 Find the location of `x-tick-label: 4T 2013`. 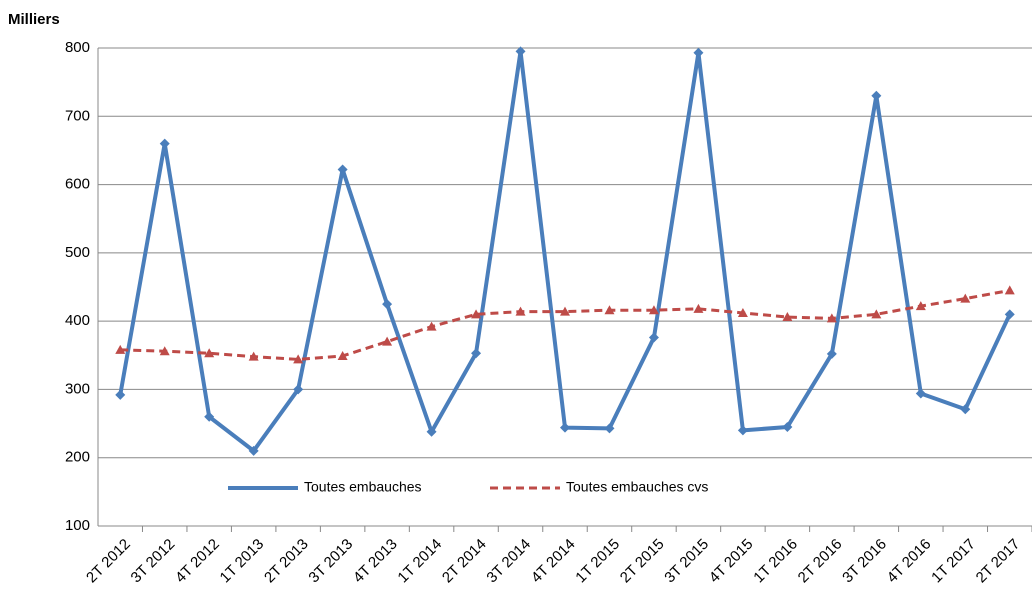

x-tick-label: 4T 2013 is located at coordinates (375, 561).